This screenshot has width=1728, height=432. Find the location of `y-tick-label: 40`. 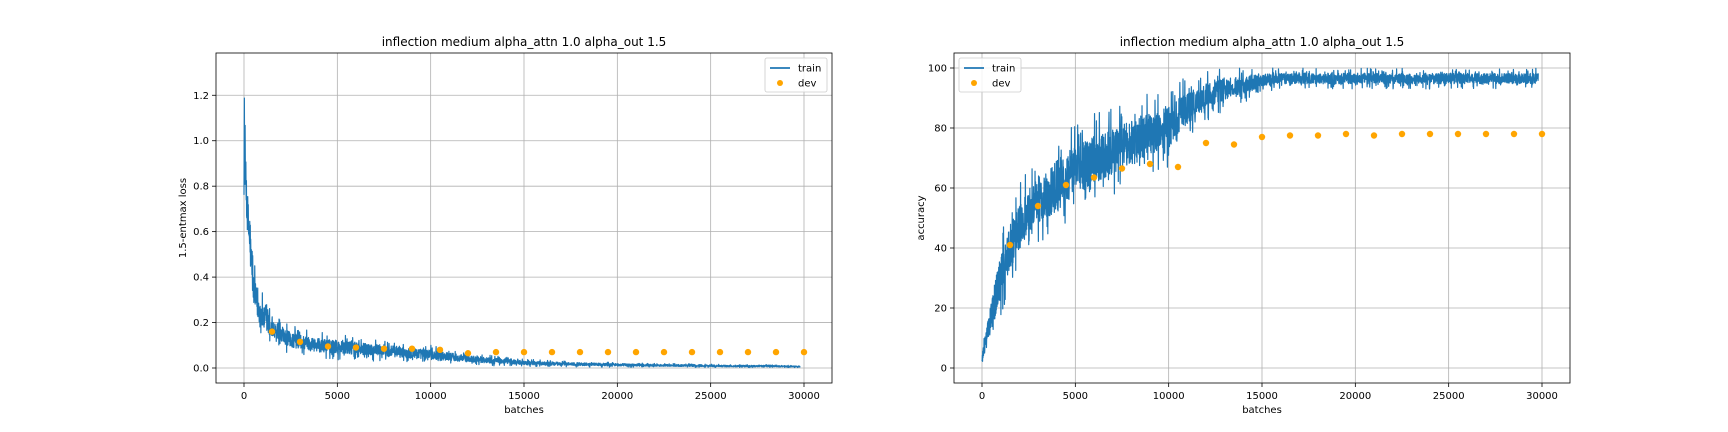

y-tick-label: 40 is located at coordinates (940, 249).